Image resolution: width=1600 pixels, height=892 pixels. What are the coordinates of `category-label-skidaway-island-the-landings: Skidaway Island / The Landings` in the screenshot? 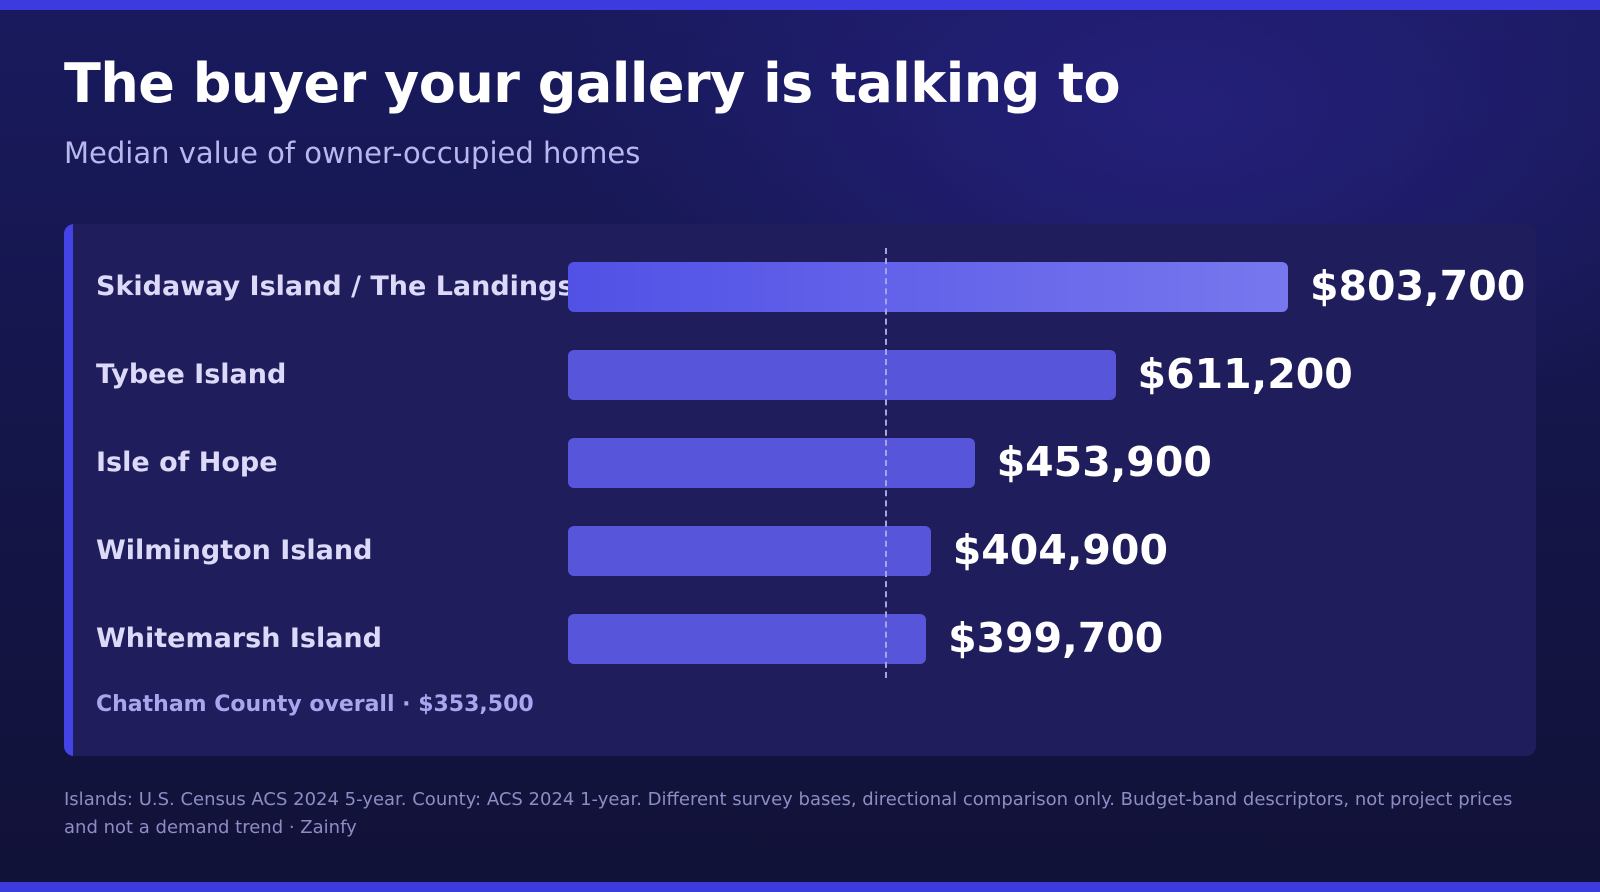 It's located at (335, 286).